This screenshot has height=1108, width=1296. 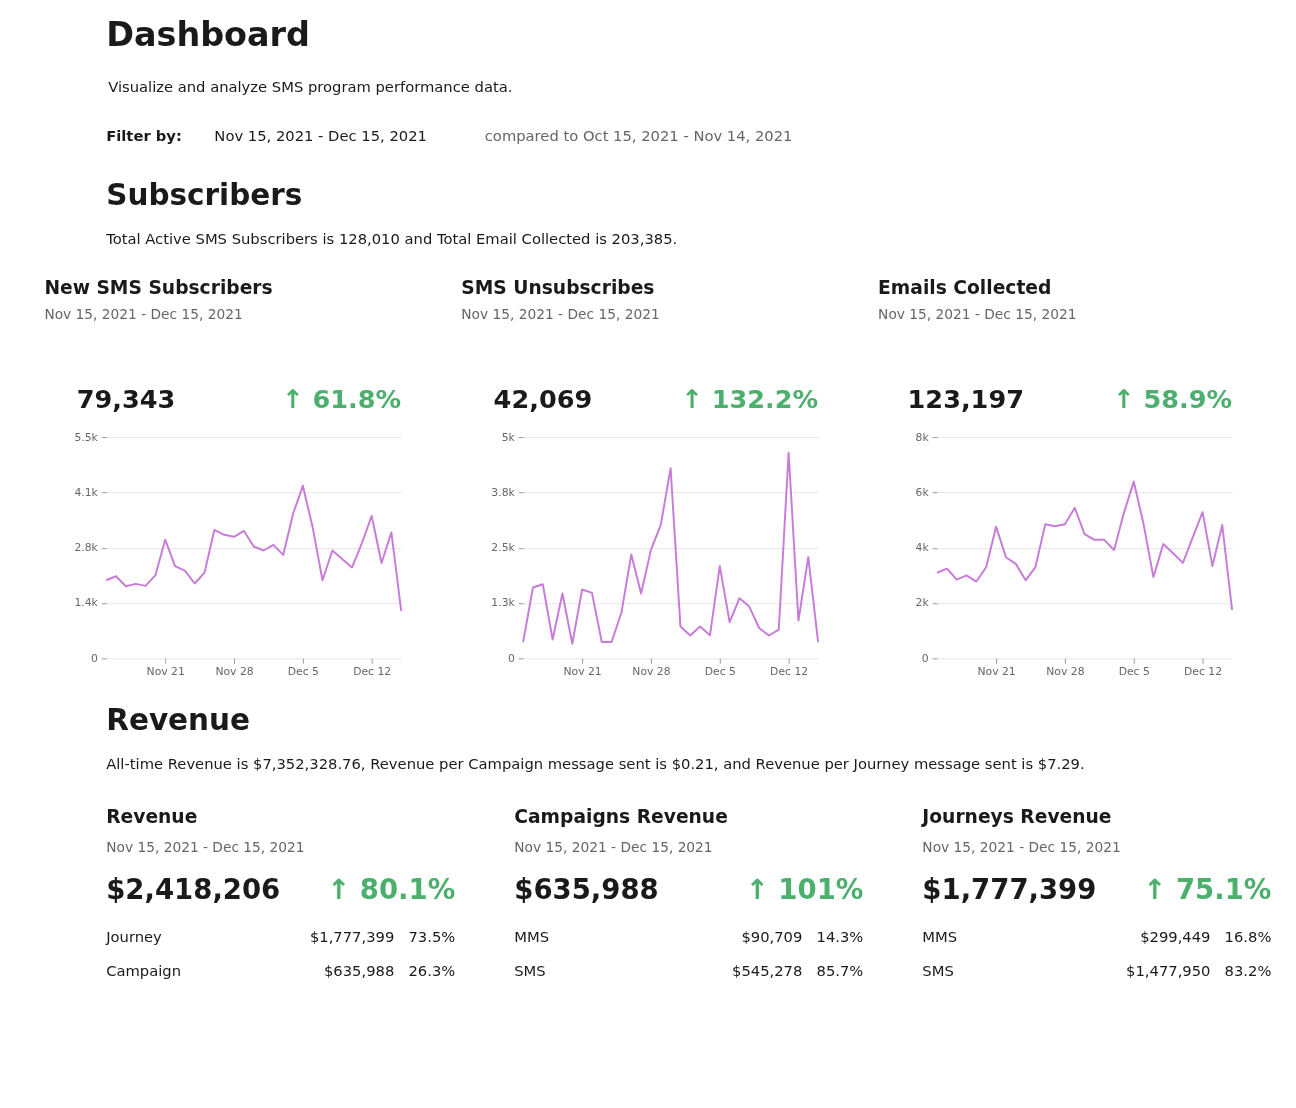 I want to click on text: Filter by:, so click(x=144, y=136).